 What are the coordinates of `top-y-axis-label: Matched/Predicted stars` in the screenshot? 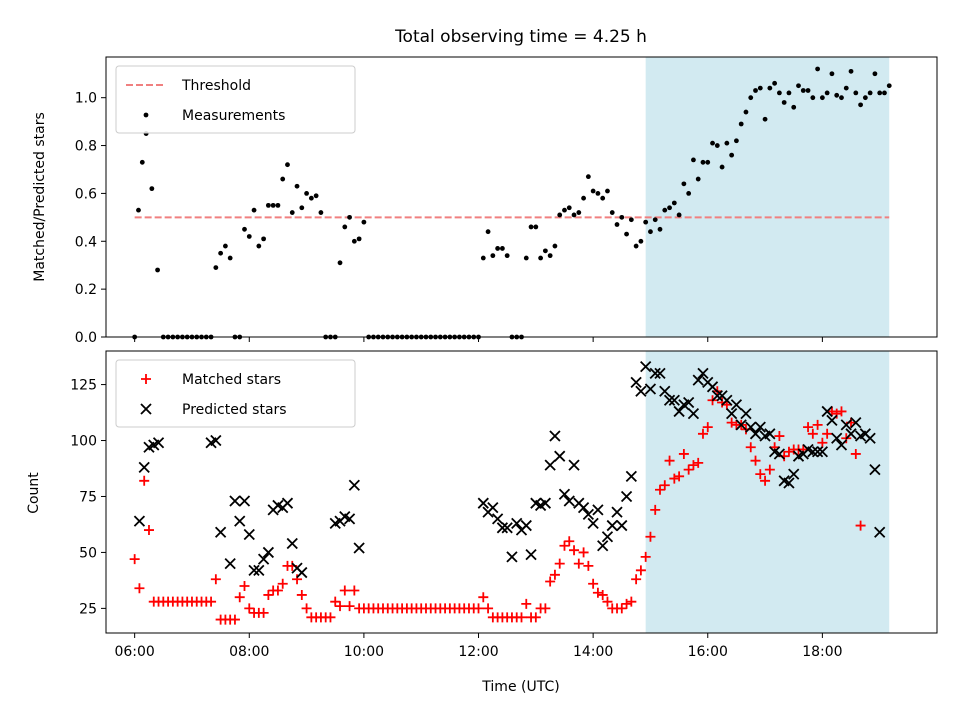 It's located at (40, 197).